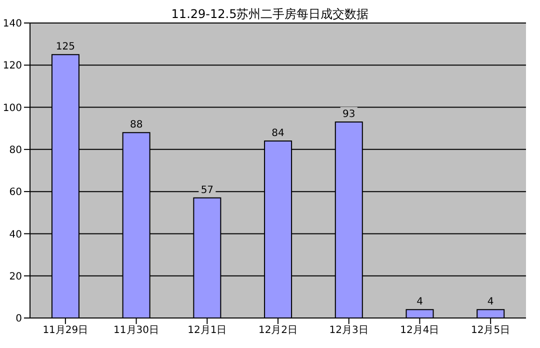 This screenshot has height=348, width=540. What do you see at coordinates (12, 24) in the screenshot?
I see `y-tick-label: 140` at bounding box center [12, 24].